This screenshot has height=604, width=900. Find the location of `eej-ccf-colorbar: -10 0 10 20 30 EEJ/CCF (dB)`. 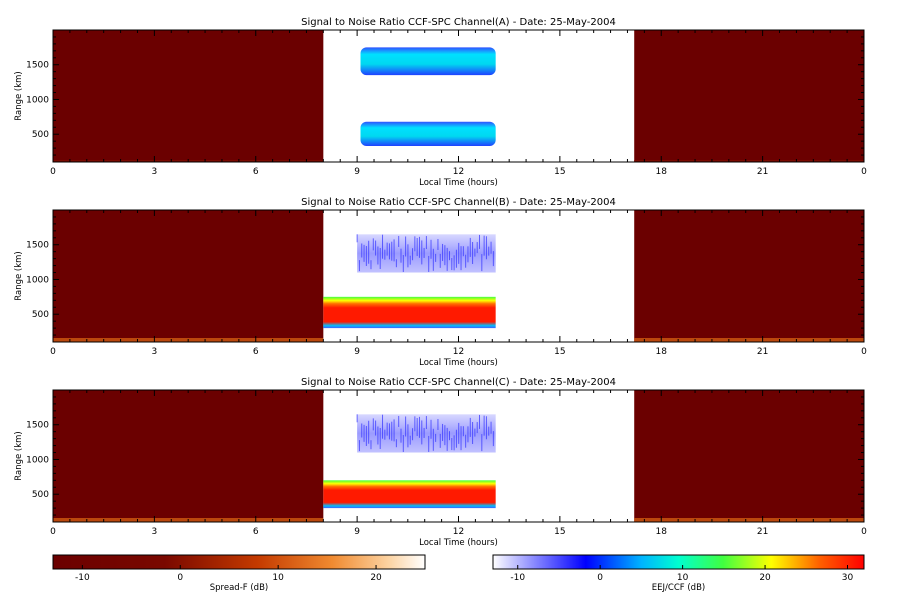

eej-ccf-colorbar: -10 0 10 20 30 EEJ/CCF (dB) is located at coordinates (678, 573).